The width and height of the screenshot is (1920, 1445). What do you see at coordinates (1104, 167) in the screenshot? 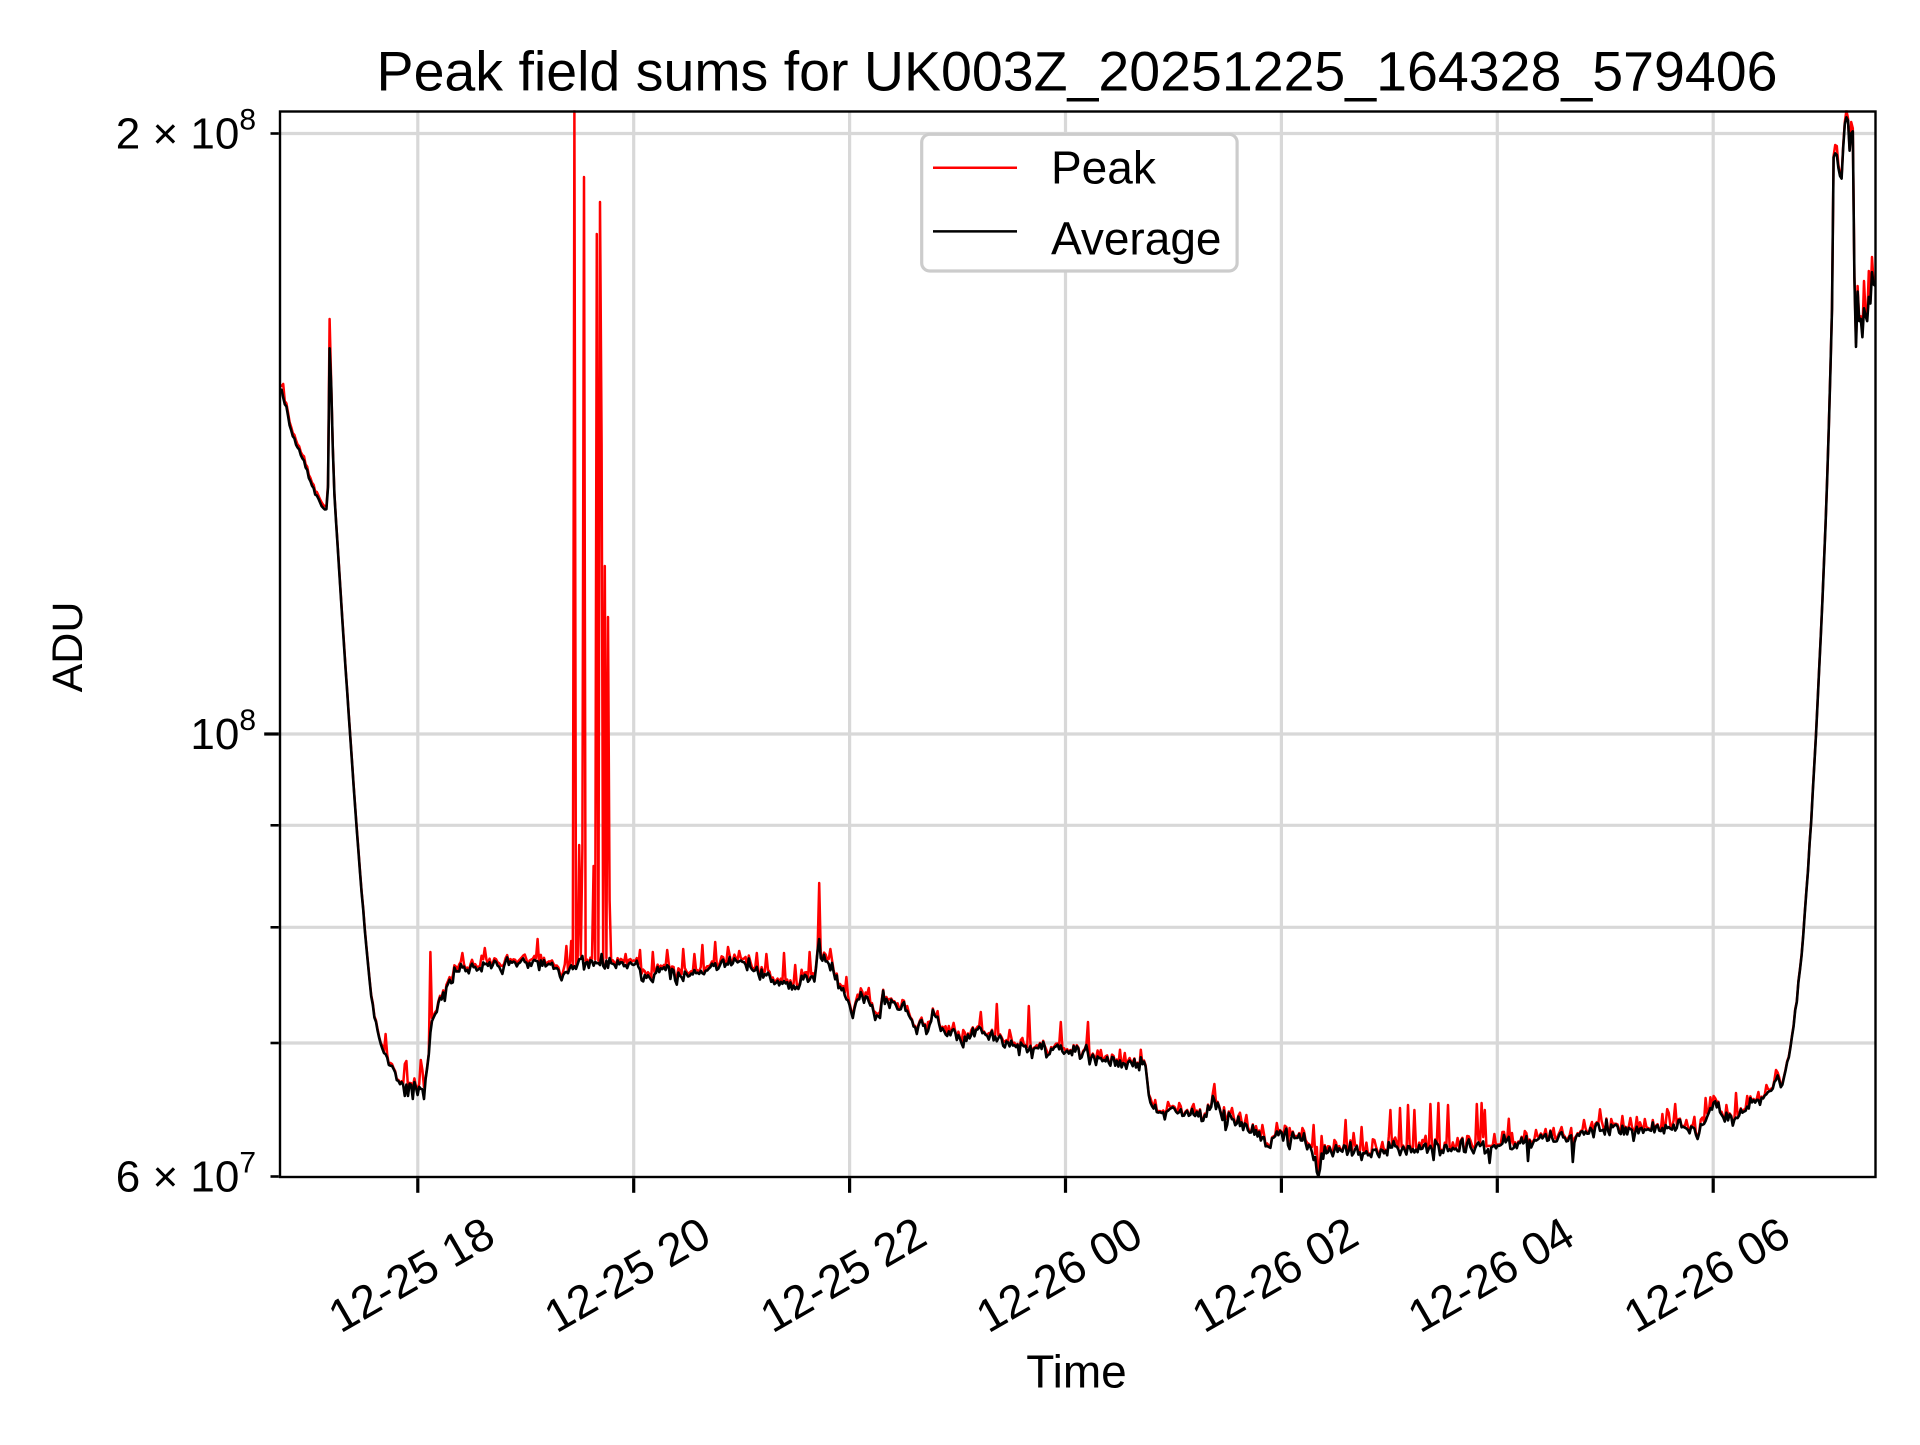
I see `svg-text: Peak` at bounding box center [1104, 167].